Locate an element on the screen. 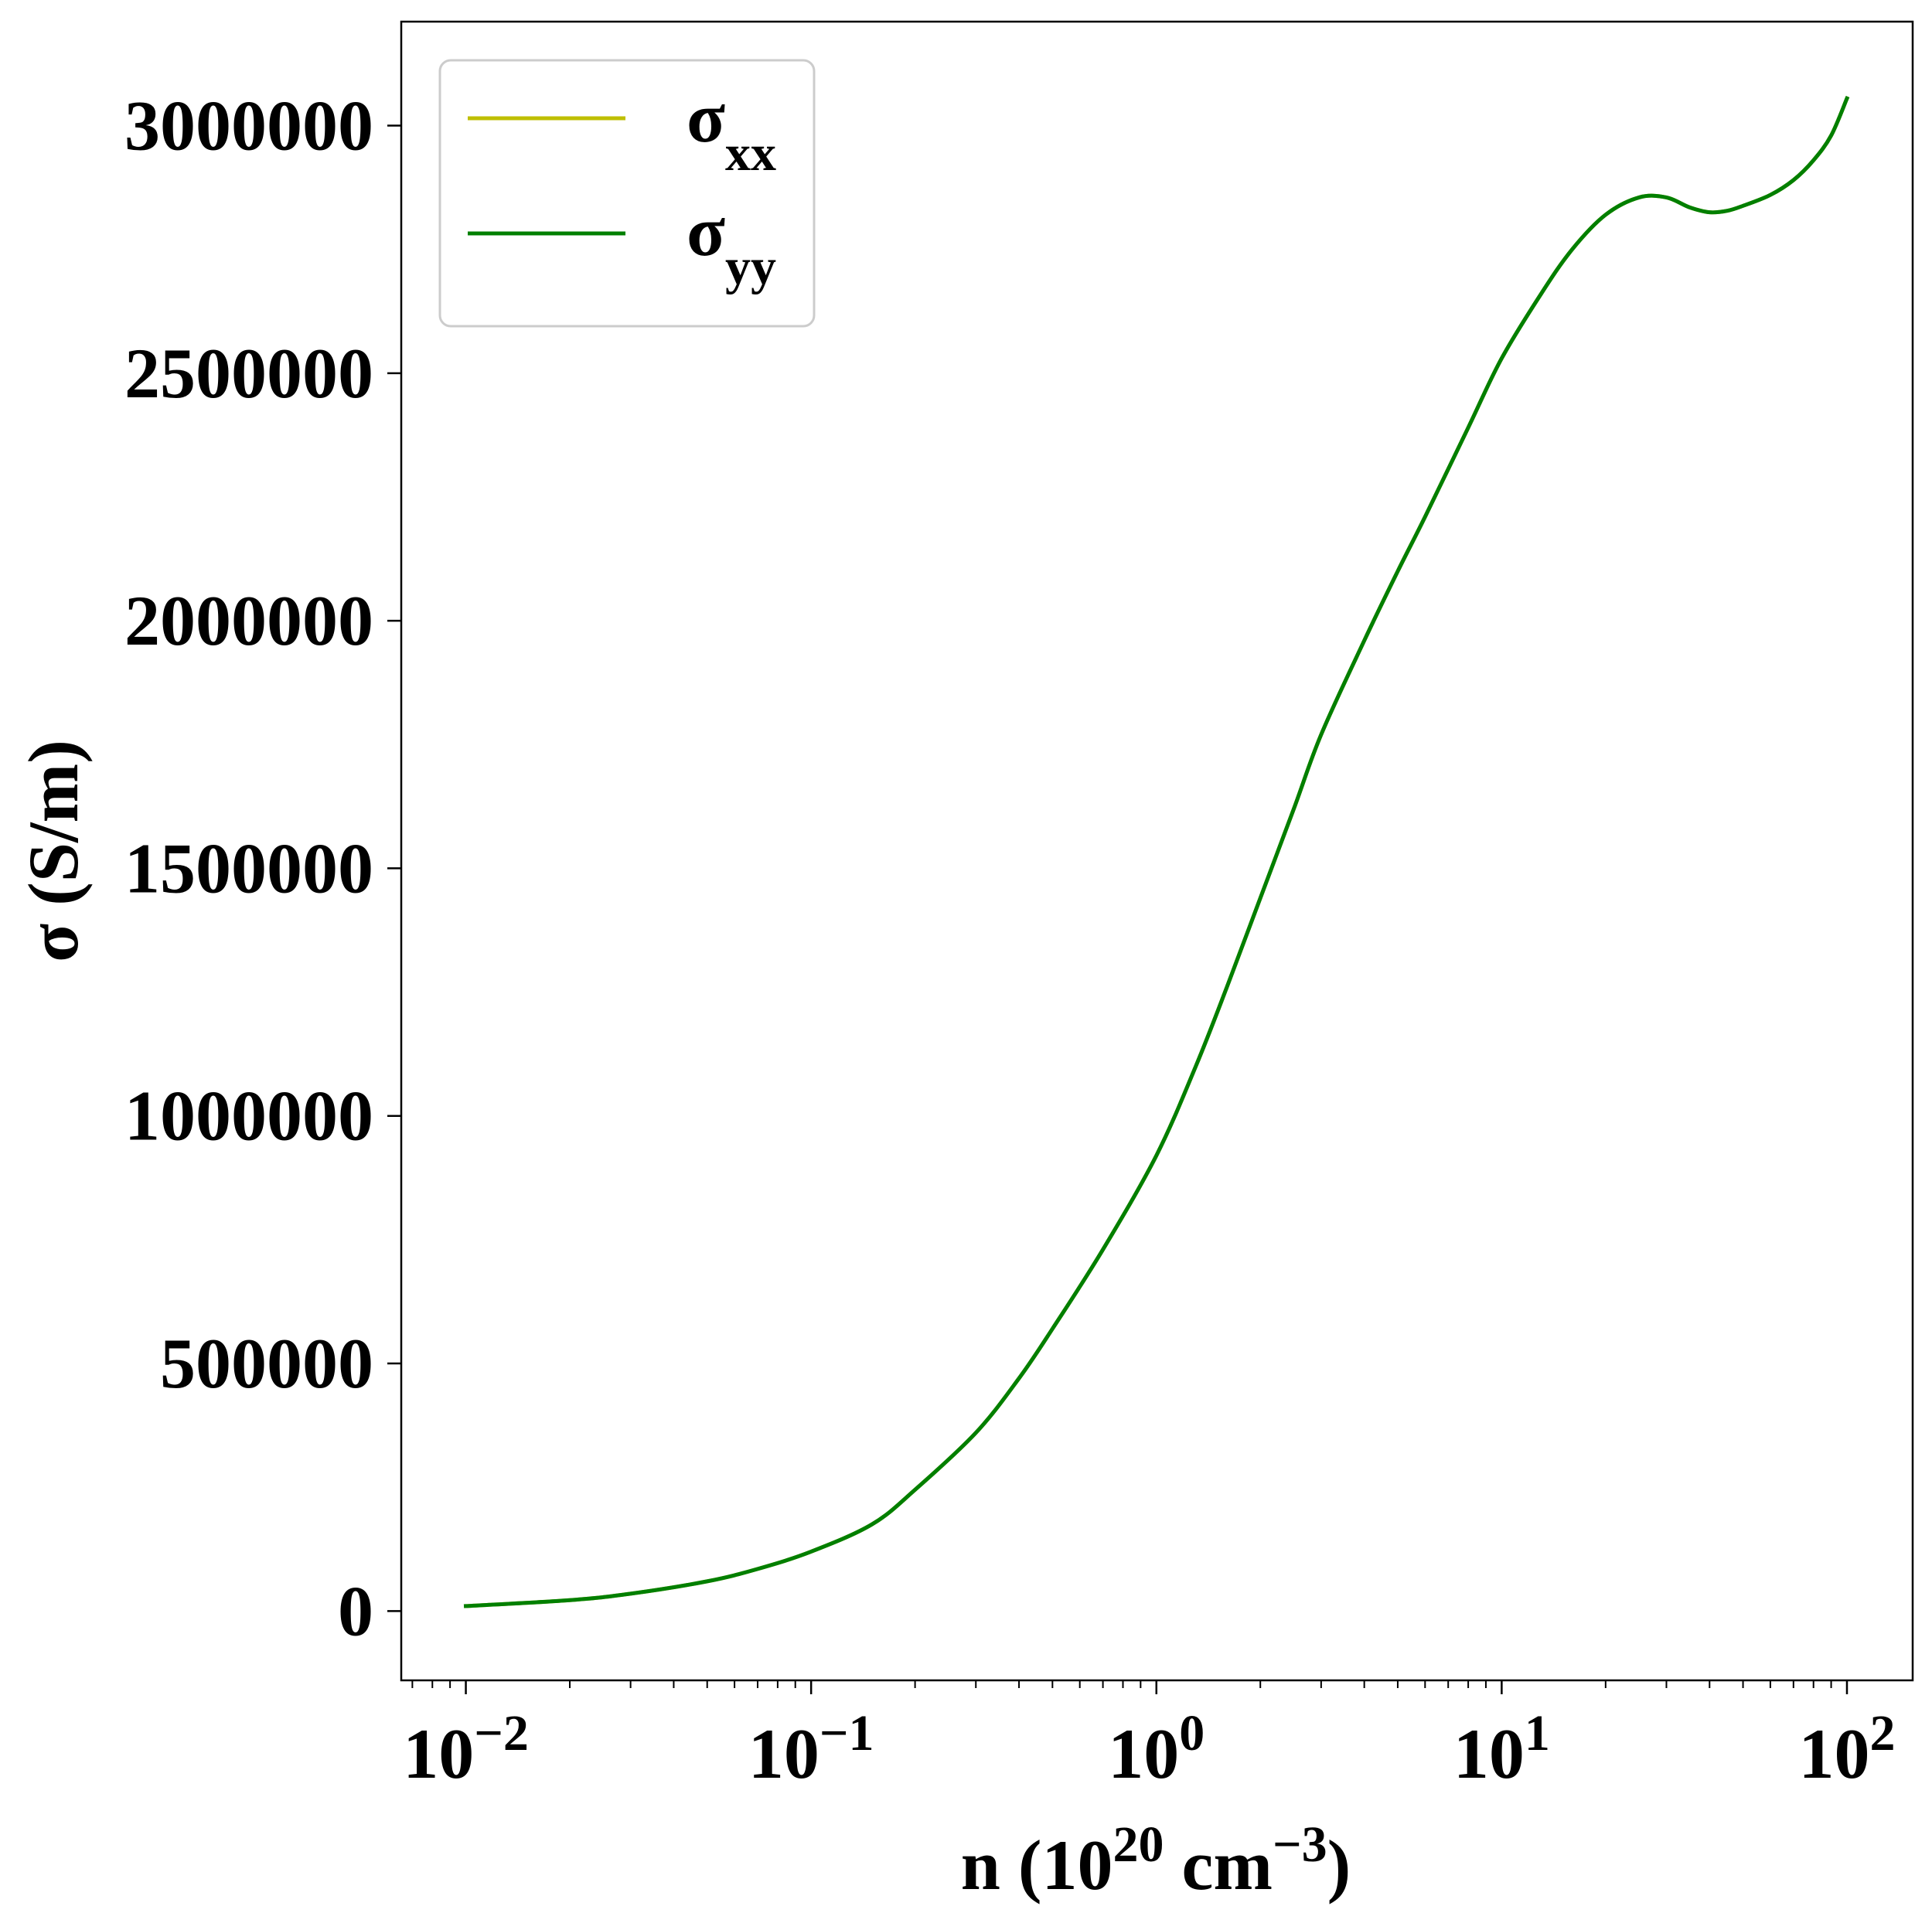 This screenshot has width=1932, height=1930. x-tick-label-exponent: 2 is located at coordinates (1882, 1734).